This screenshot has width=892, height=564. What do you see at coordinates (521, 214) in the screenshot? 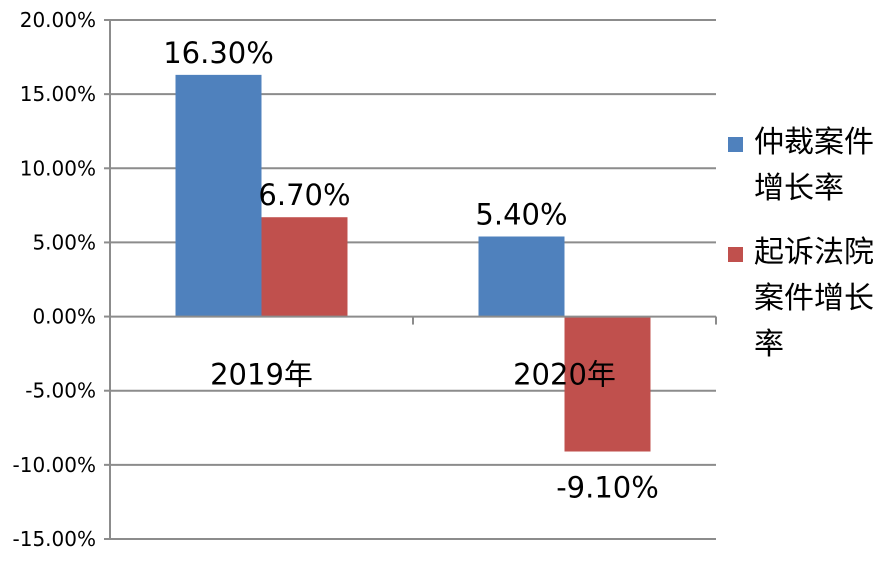
I see `data-label: 5.40%` at bounding box center [521, 214].